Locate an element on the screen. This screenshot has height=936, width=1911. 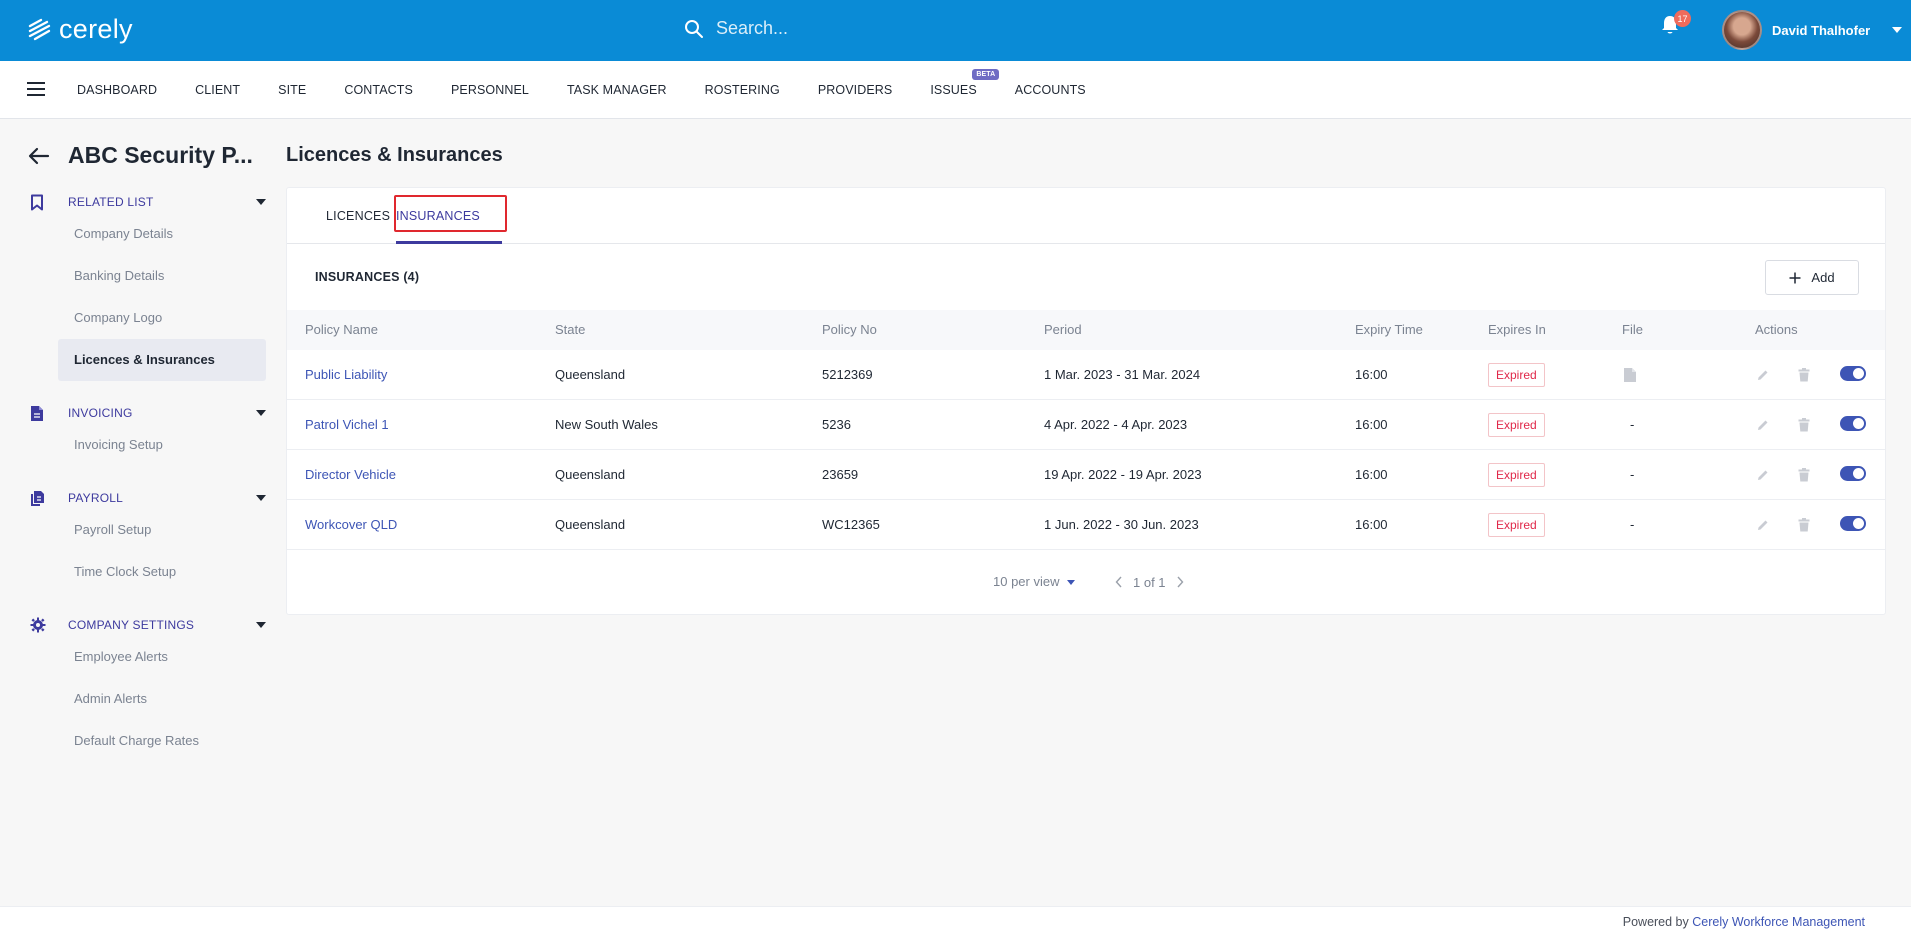
tab-insurances: INSURANCES is located at coordinates (438, 216).